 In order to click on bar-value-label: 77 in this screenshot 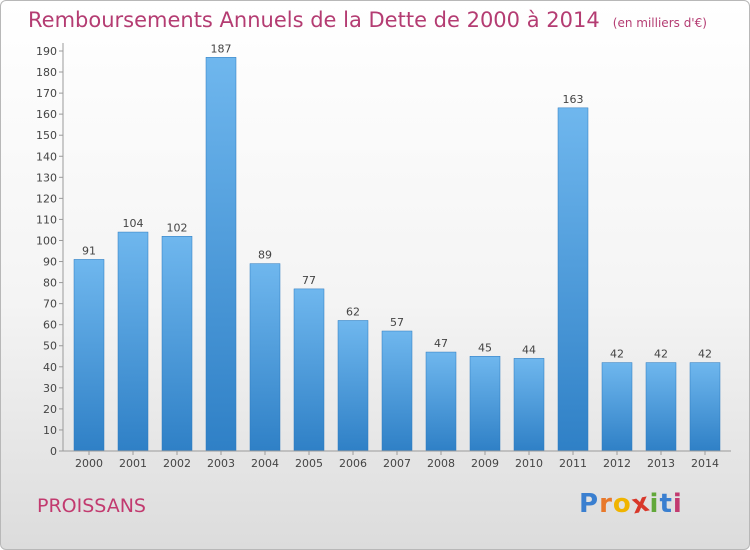, I will do `click(309, 280)`.